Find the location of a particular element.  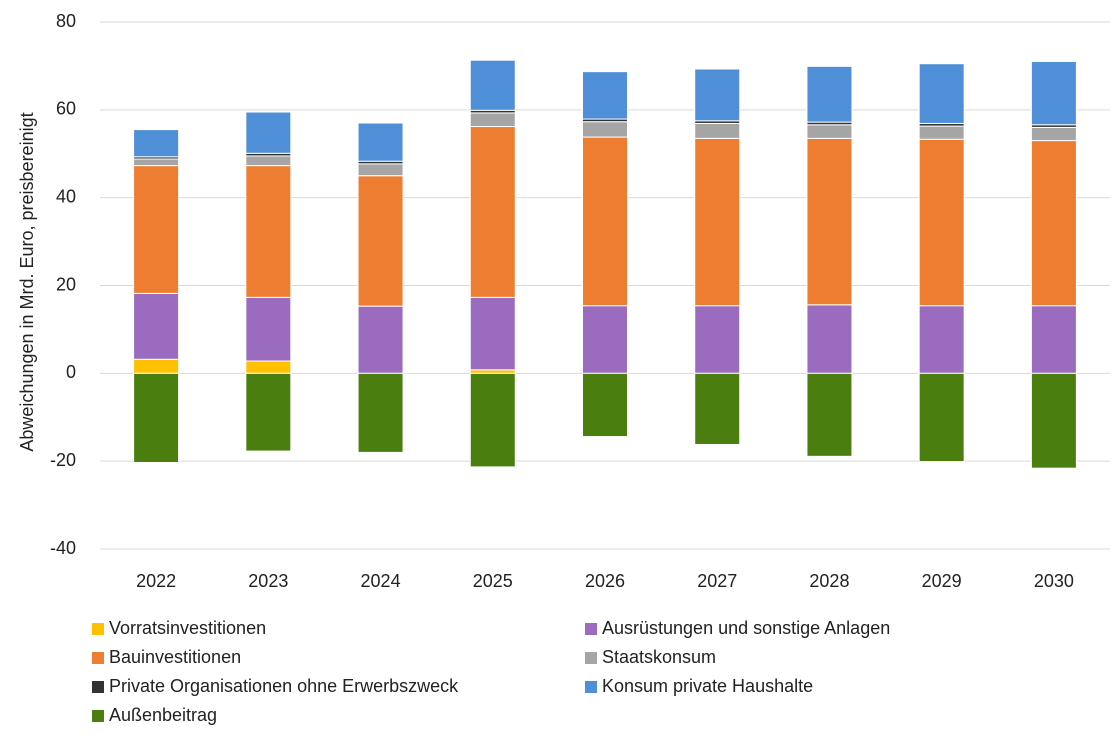

legend-label: Außenbeitrag is located at coordinates (163, 715).